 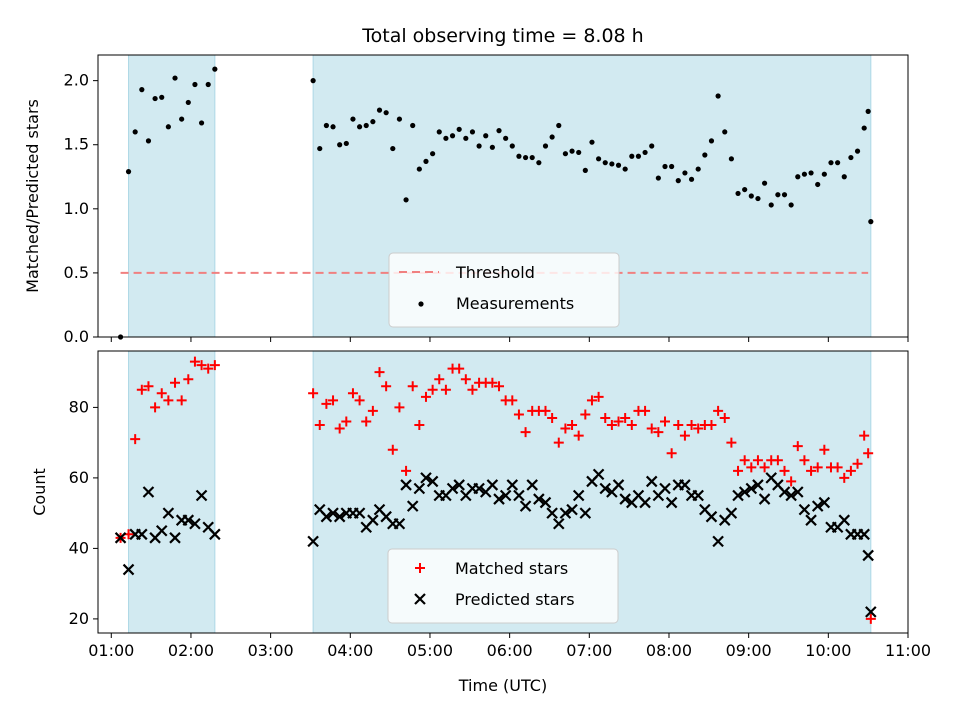 What do you see at coordinates (502, 36) in the screenshot?
I see `chart-title: Total observing time = 8.08 h` at bounding box center [502, 36].